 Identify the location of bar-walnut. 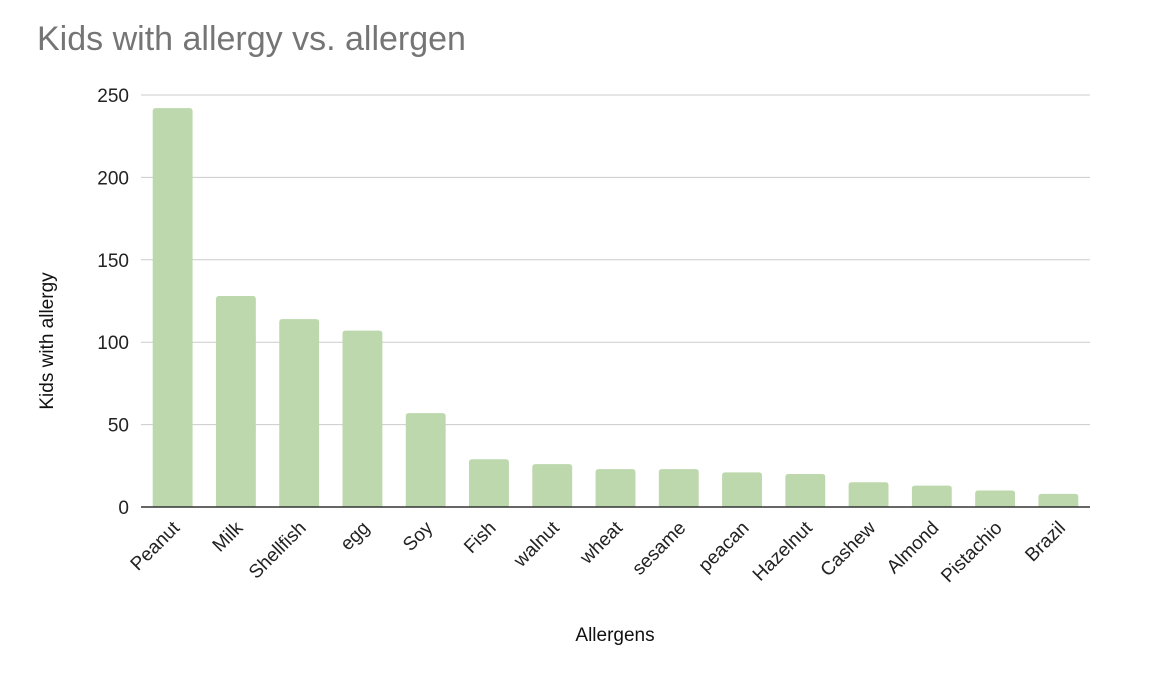
(552, 485).